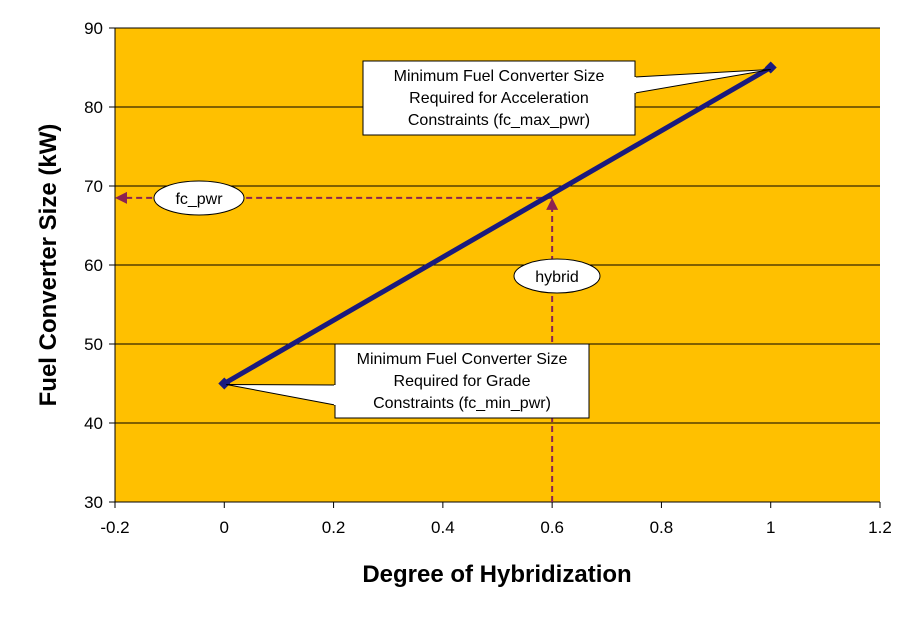 The width and height of the screenshot is (910, 622). I want to click on fc-pwr-label: fc_pwr, so click(199, 199).